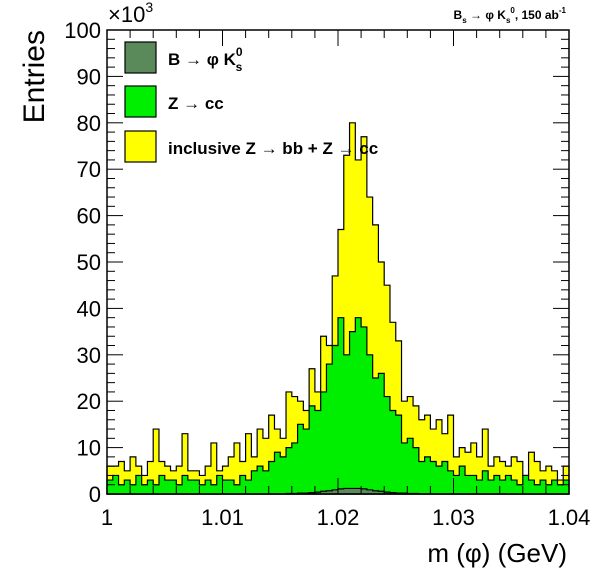 This screenshot has width=598, height=575. What do you see at coordinates (89, 216) in the screenshot?
I see `y-tick-label: 60` at bounding box center [89, 216].